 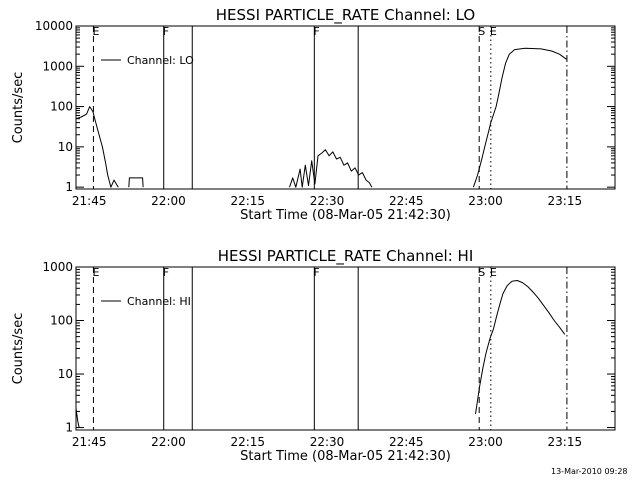 I want to click on chart-title: HESSI PARTICLE_RATE Channel: LO, so click(x=345, y=15).